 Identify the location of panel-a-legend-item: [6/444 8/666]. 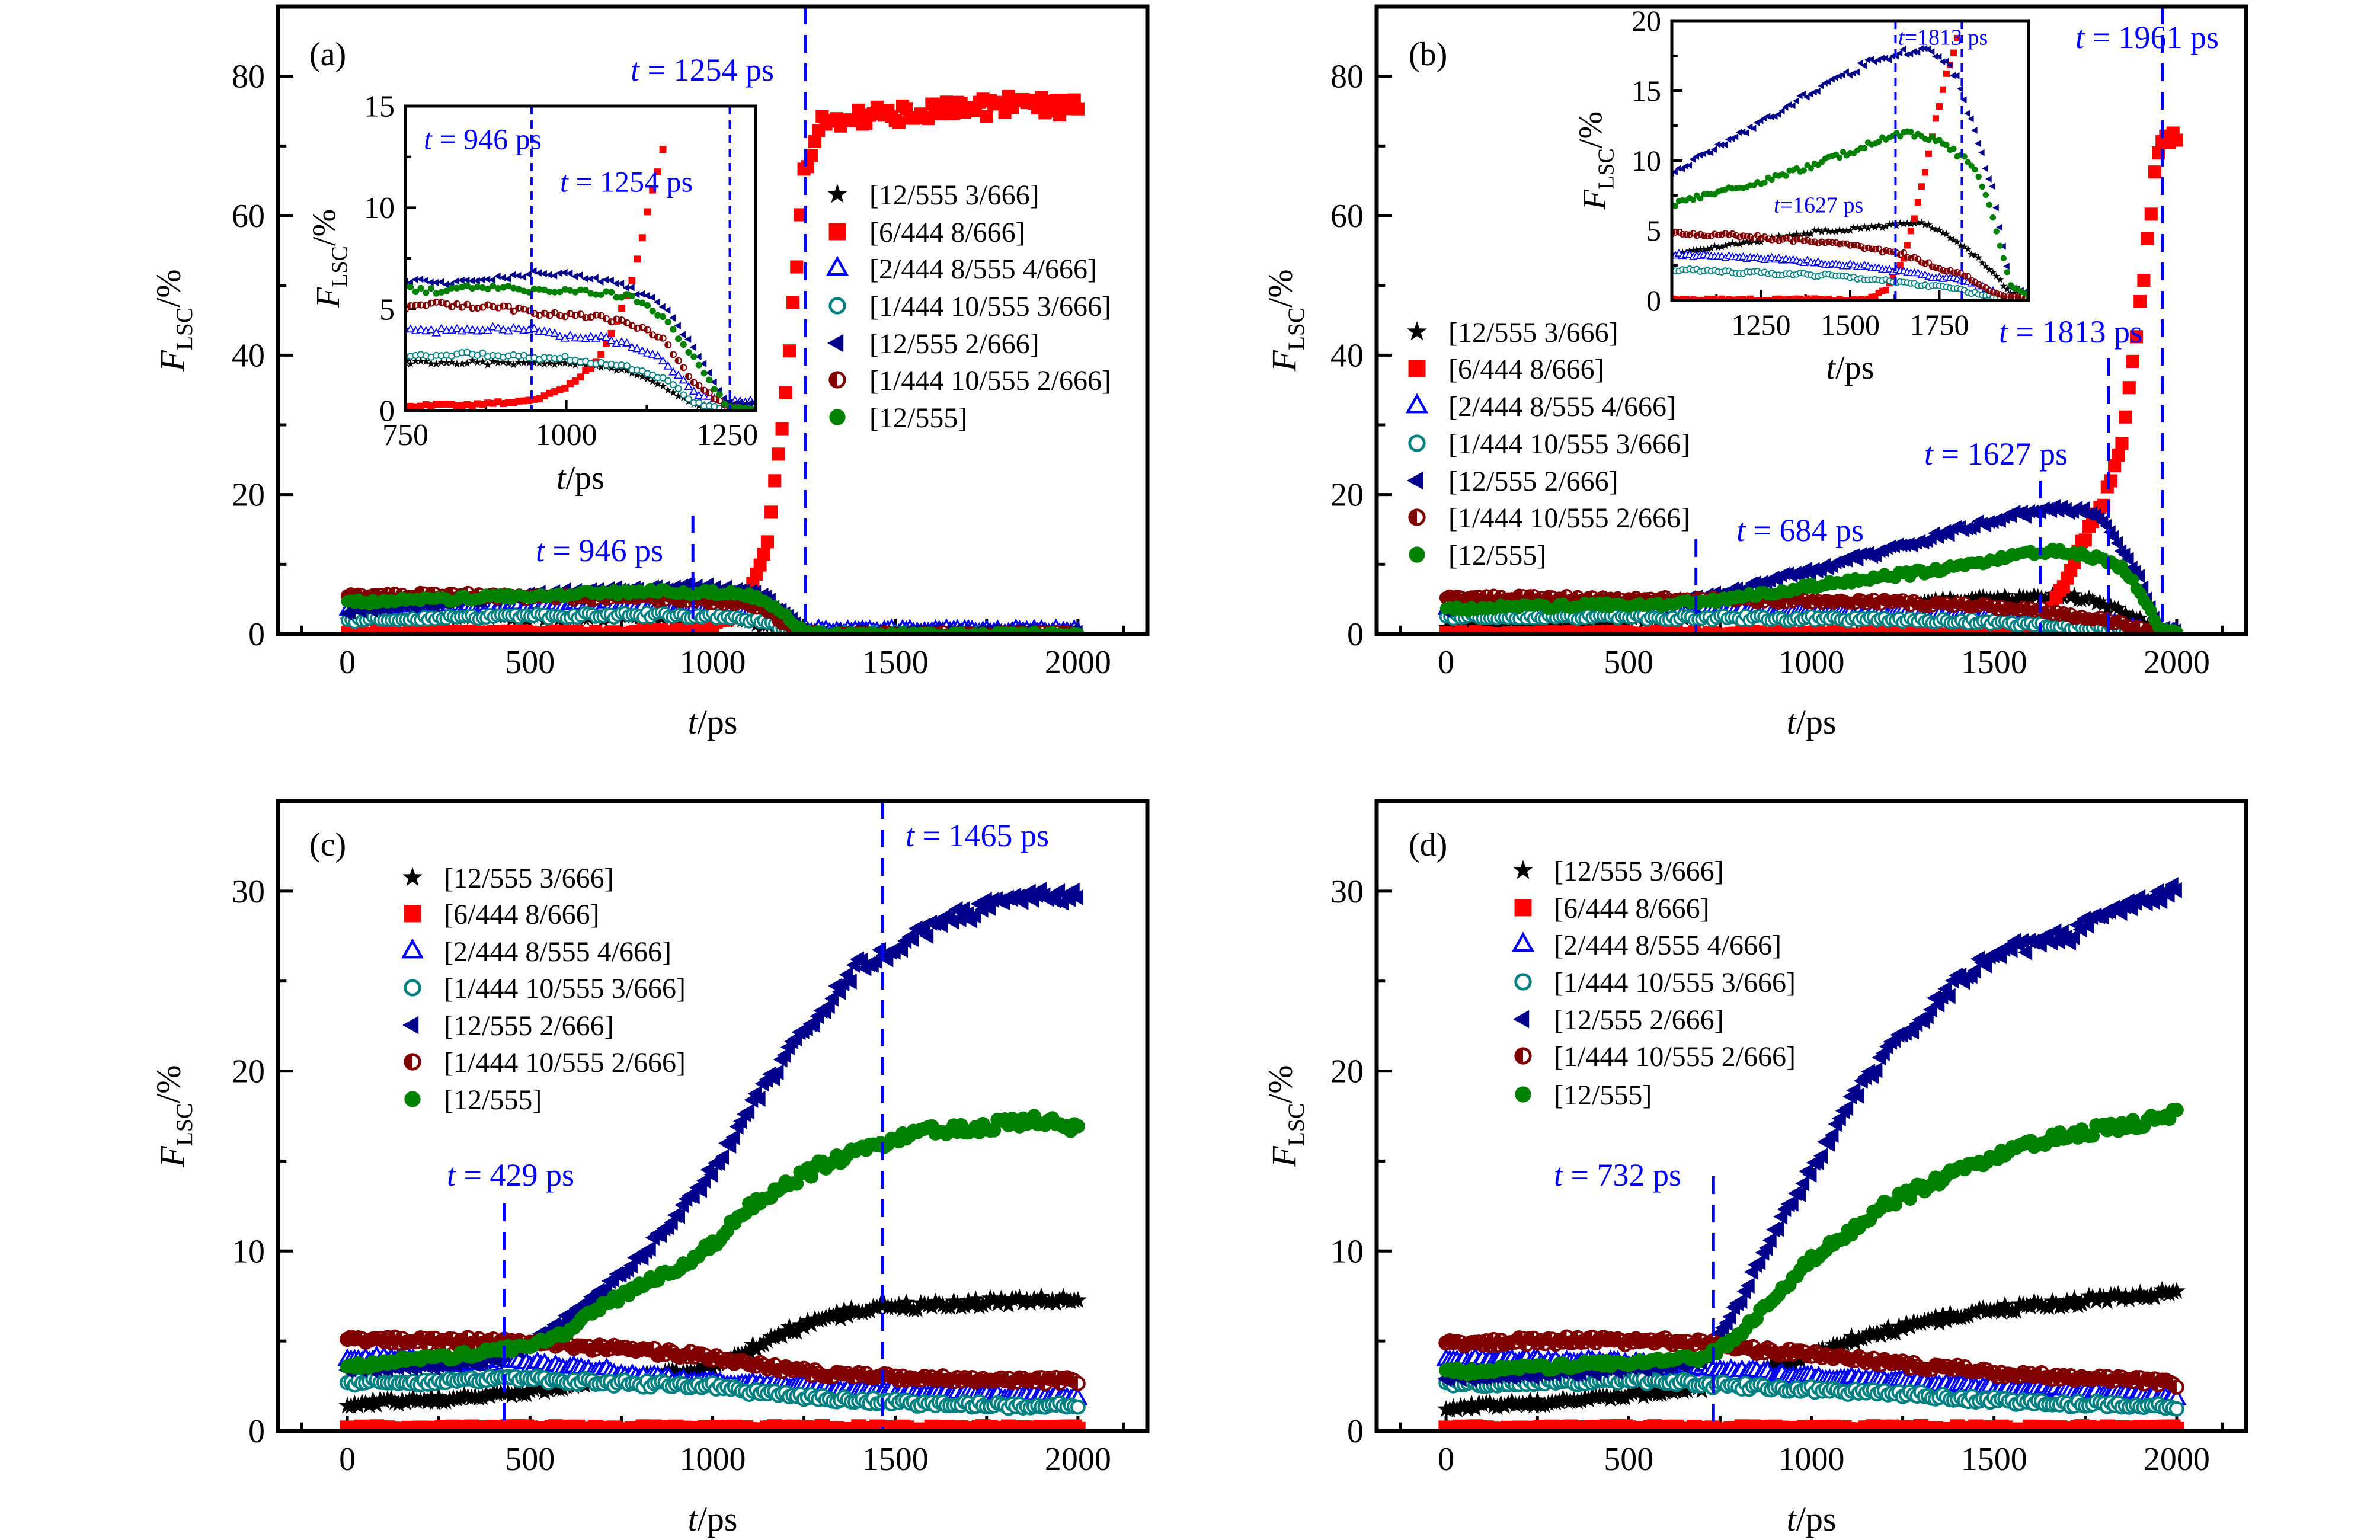
(927, 232).